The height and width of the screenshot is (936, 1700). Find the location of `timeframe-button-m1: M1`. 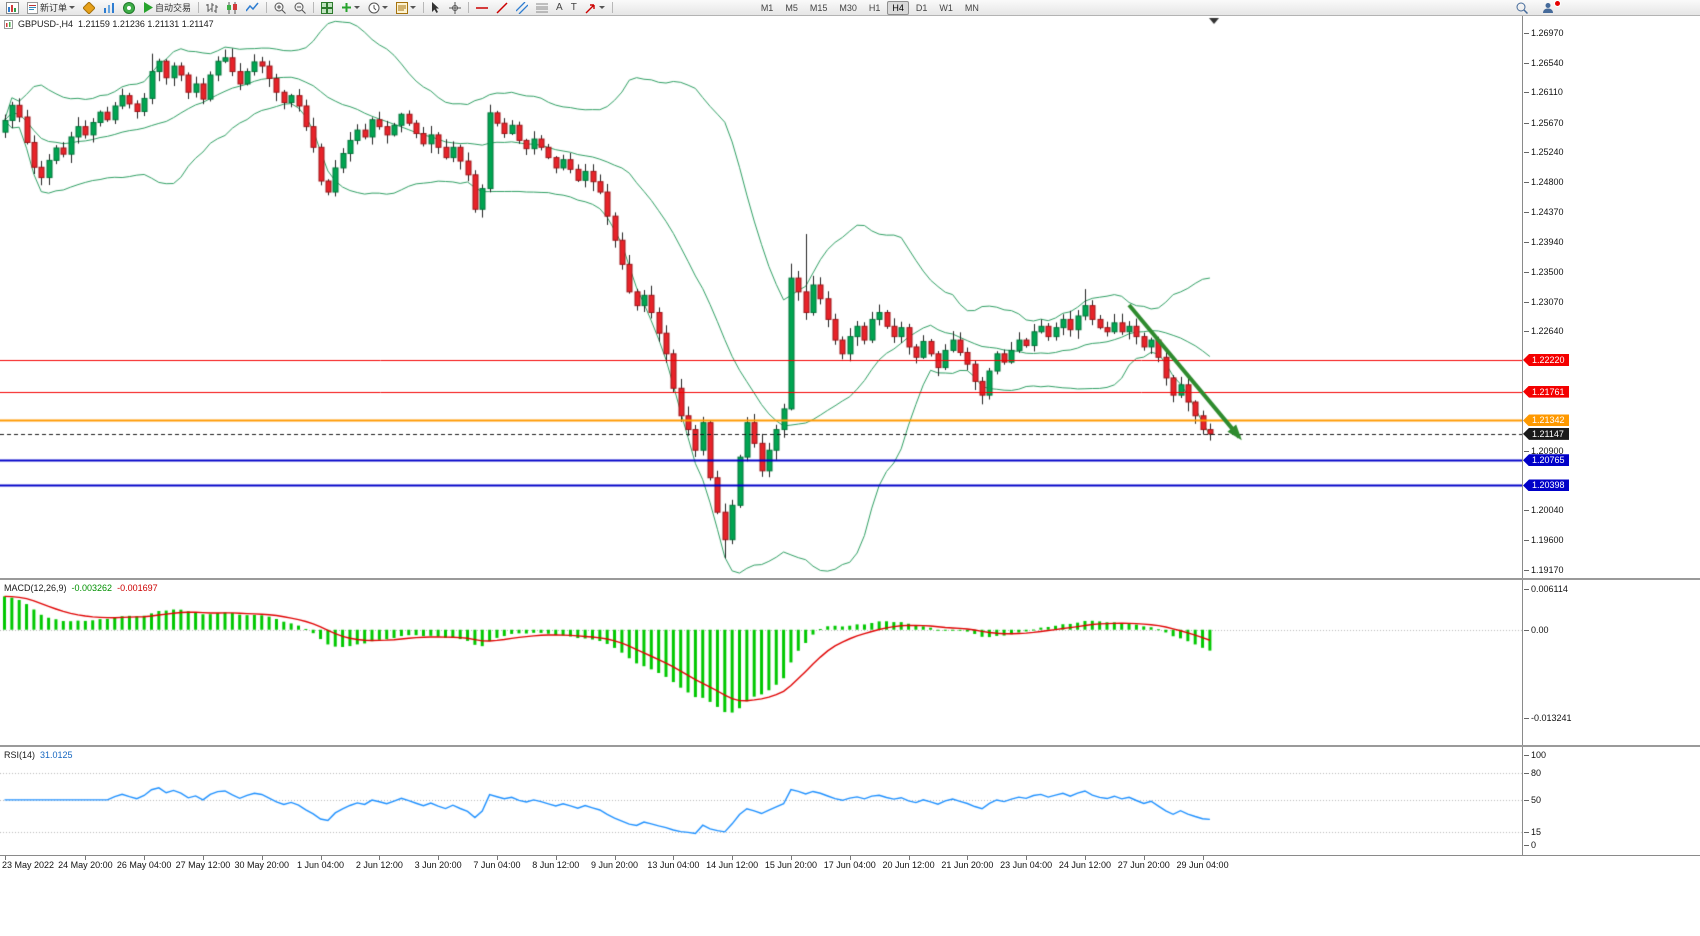

timeframe-button-m1: M1 is located at coordinates (767, 7).